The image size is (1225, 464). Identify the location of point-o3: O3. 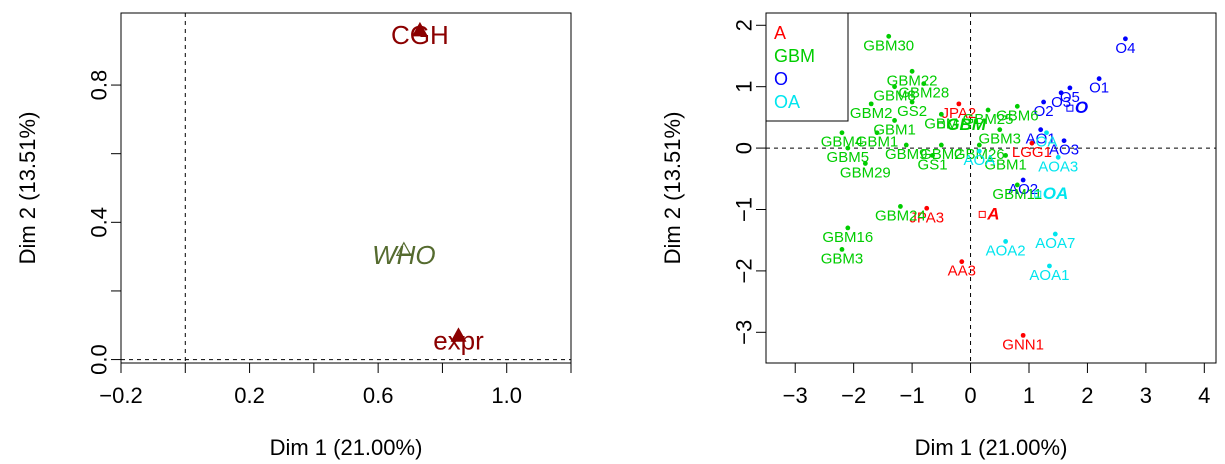
(1061, 100).